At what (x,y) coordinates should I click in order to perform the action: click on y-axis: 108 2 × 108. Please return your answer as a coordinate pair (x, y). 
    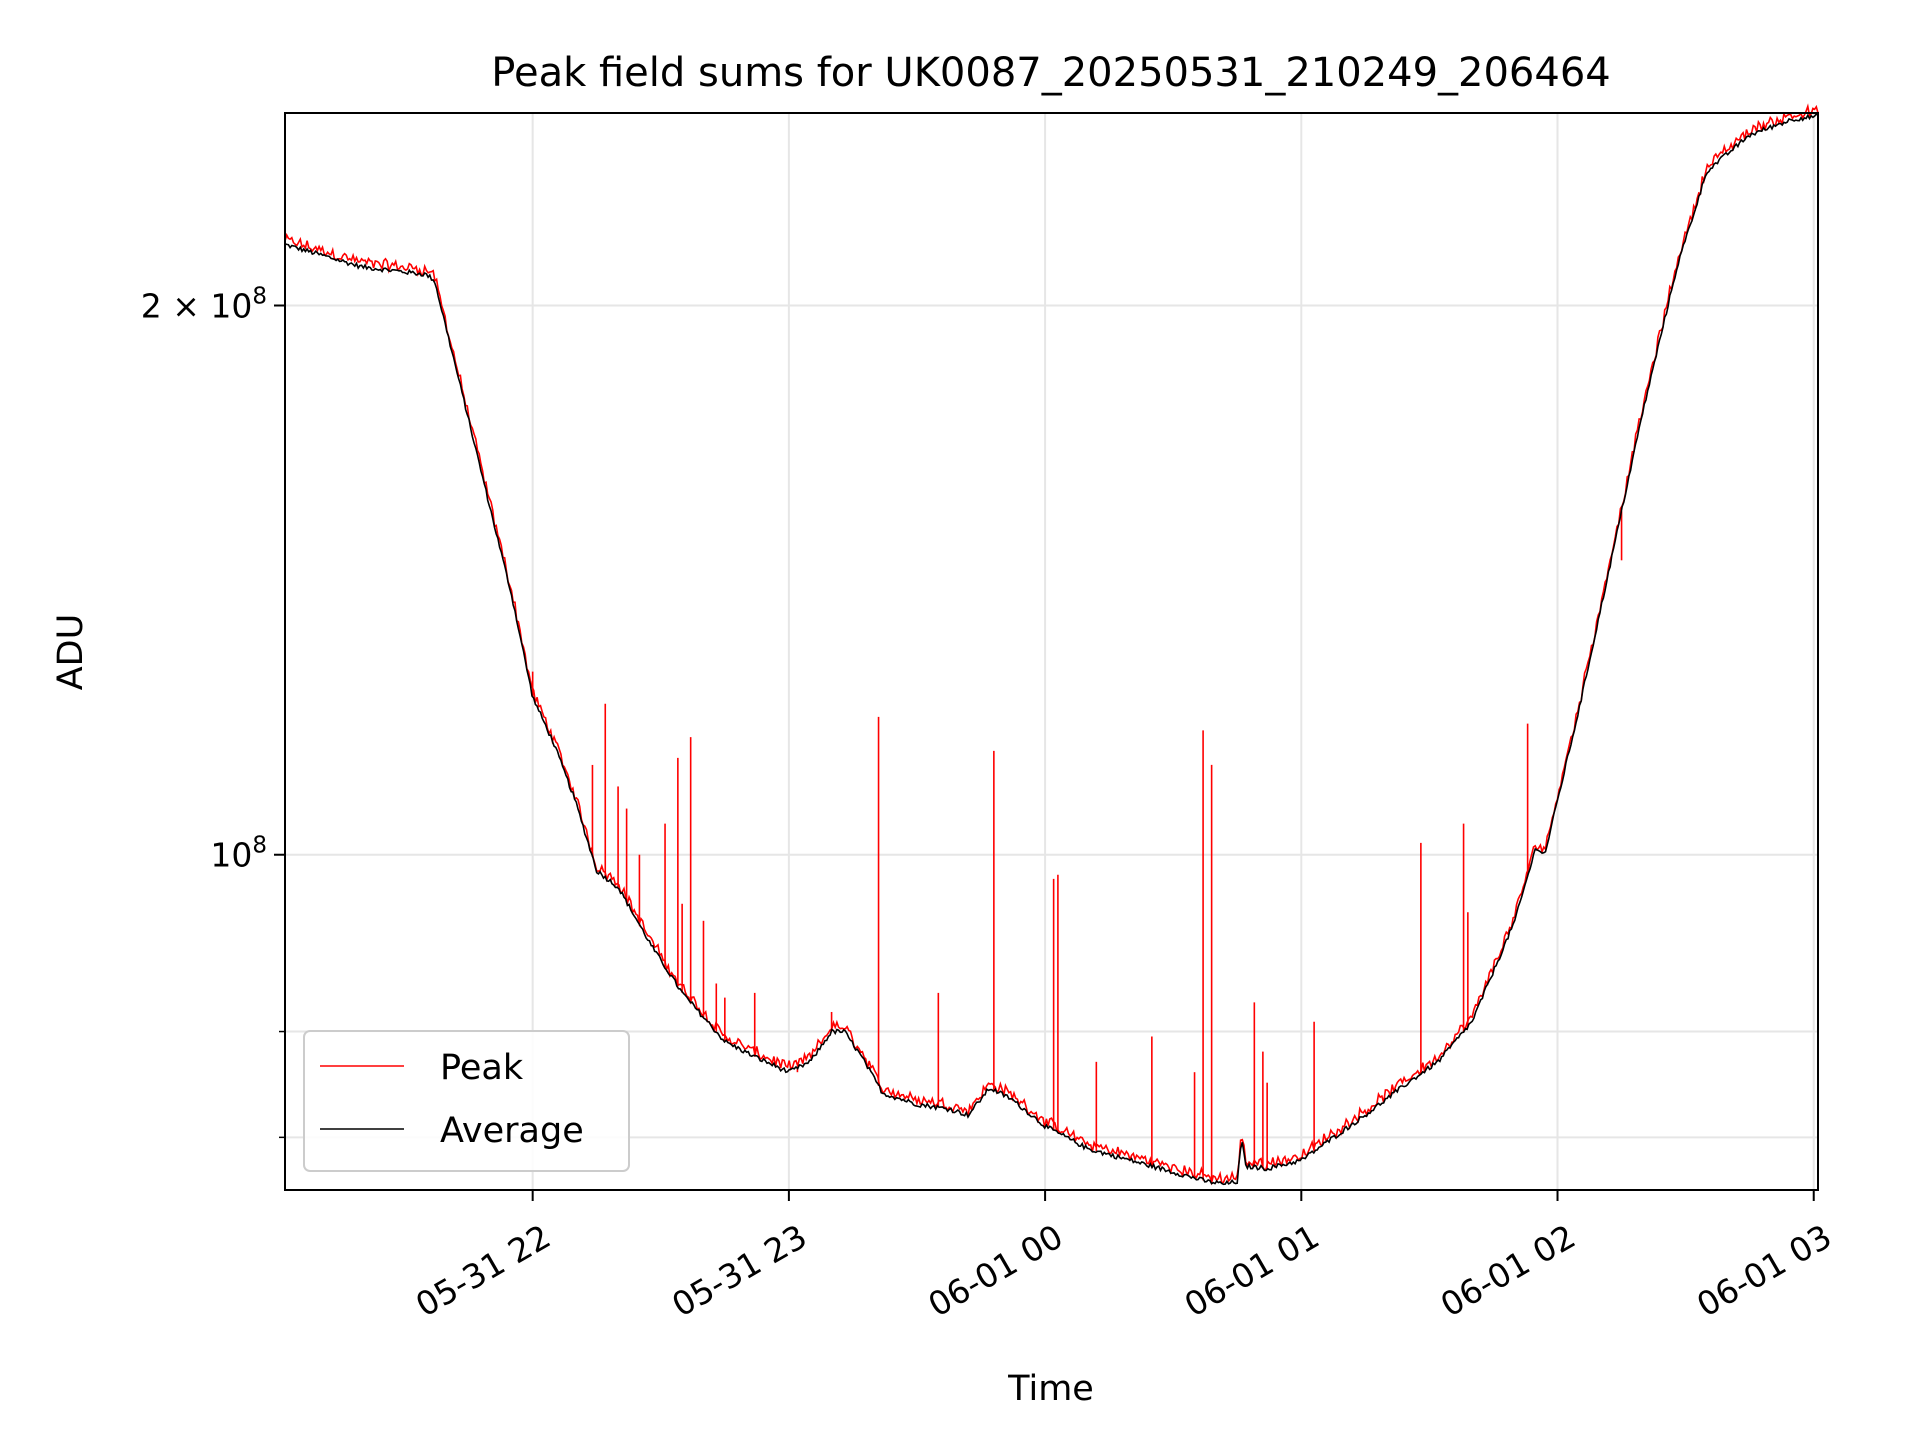
    Looking at the image, I should click on (213, 711).